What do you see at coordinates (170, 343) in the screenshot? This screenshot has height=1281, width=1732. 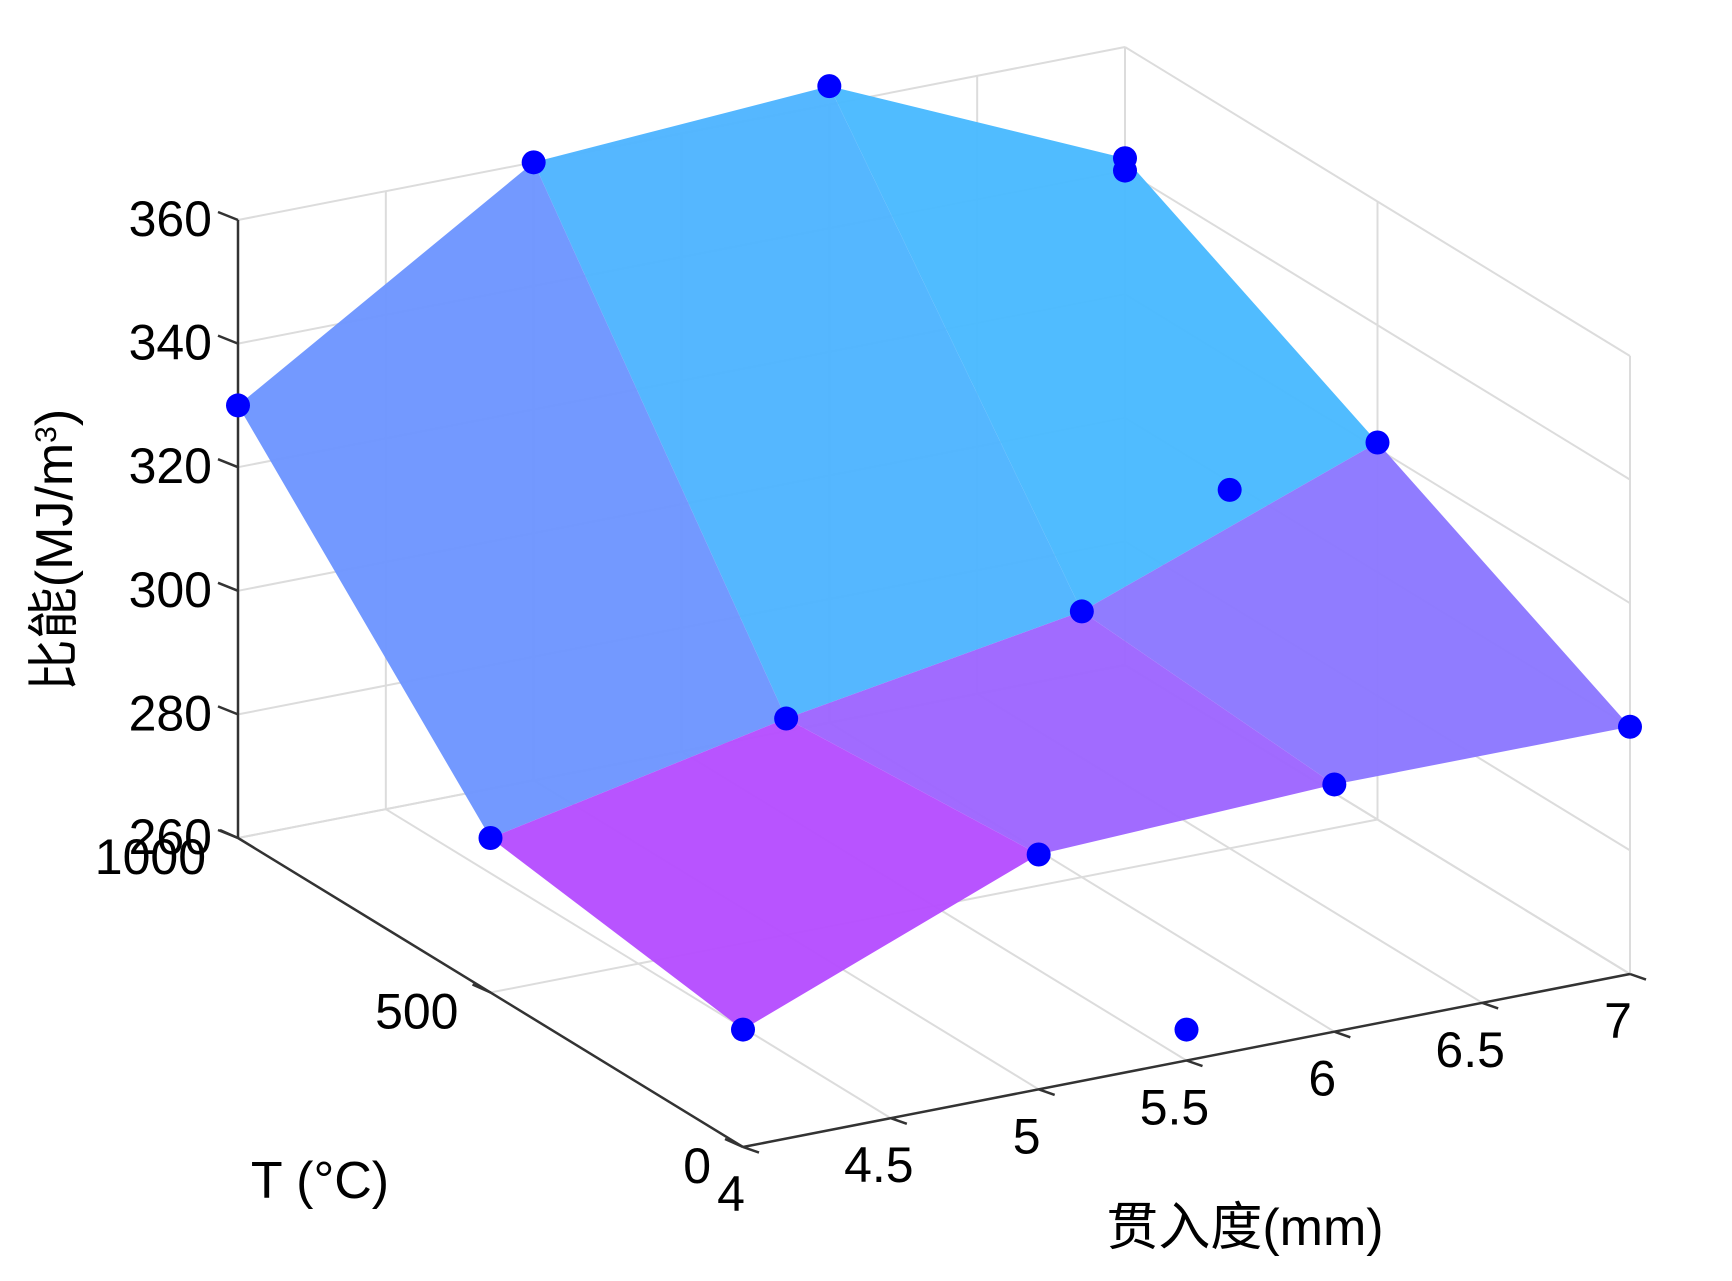 I see `z-tick-label: 340` at bounding box center [170, 343].